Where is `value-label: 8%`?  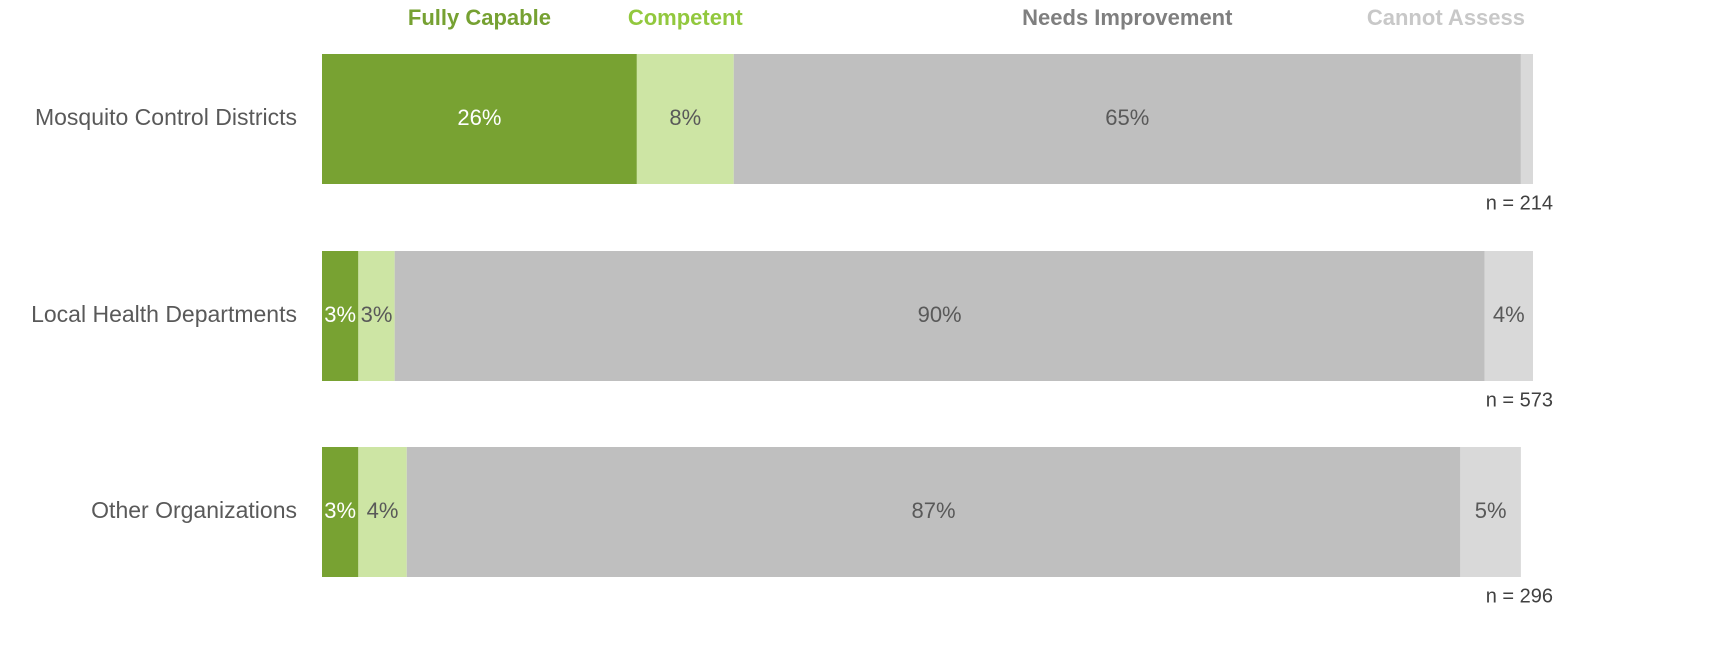 value-label: 8% is located at coordinates (685, 117).